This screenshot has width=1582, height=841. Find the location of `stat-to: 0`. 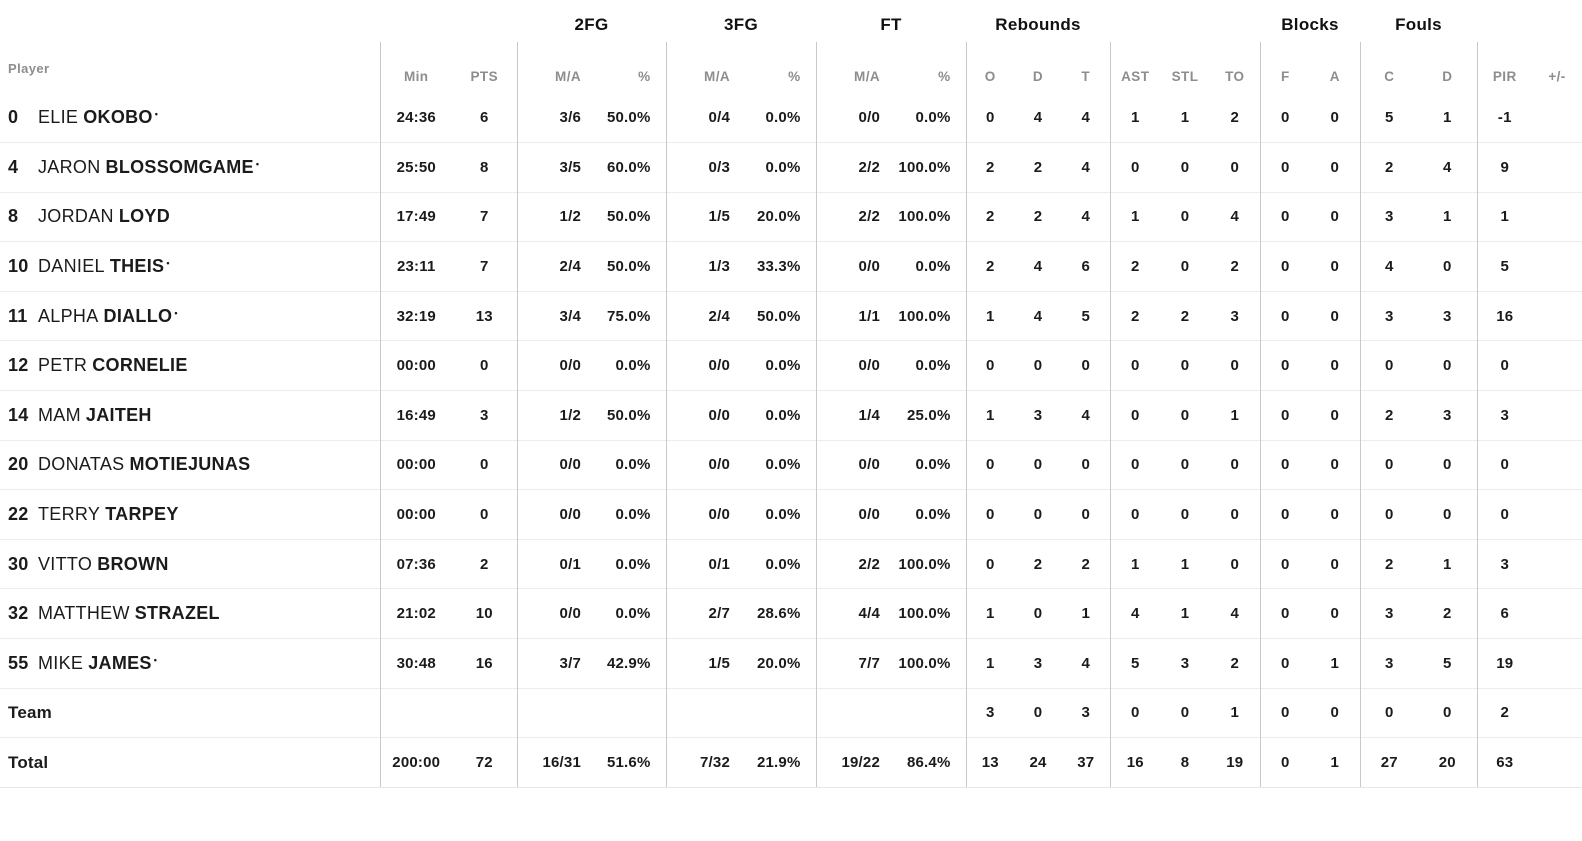

stat-to: 0 is located at coordinates (1235, 464).